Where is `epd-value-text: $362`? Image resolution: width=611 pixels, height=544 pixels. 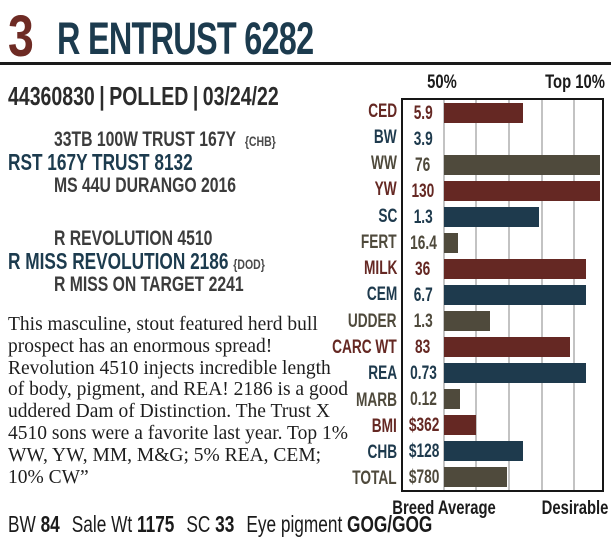
epd-value-text: $362 is located at coordinates (424, 425).